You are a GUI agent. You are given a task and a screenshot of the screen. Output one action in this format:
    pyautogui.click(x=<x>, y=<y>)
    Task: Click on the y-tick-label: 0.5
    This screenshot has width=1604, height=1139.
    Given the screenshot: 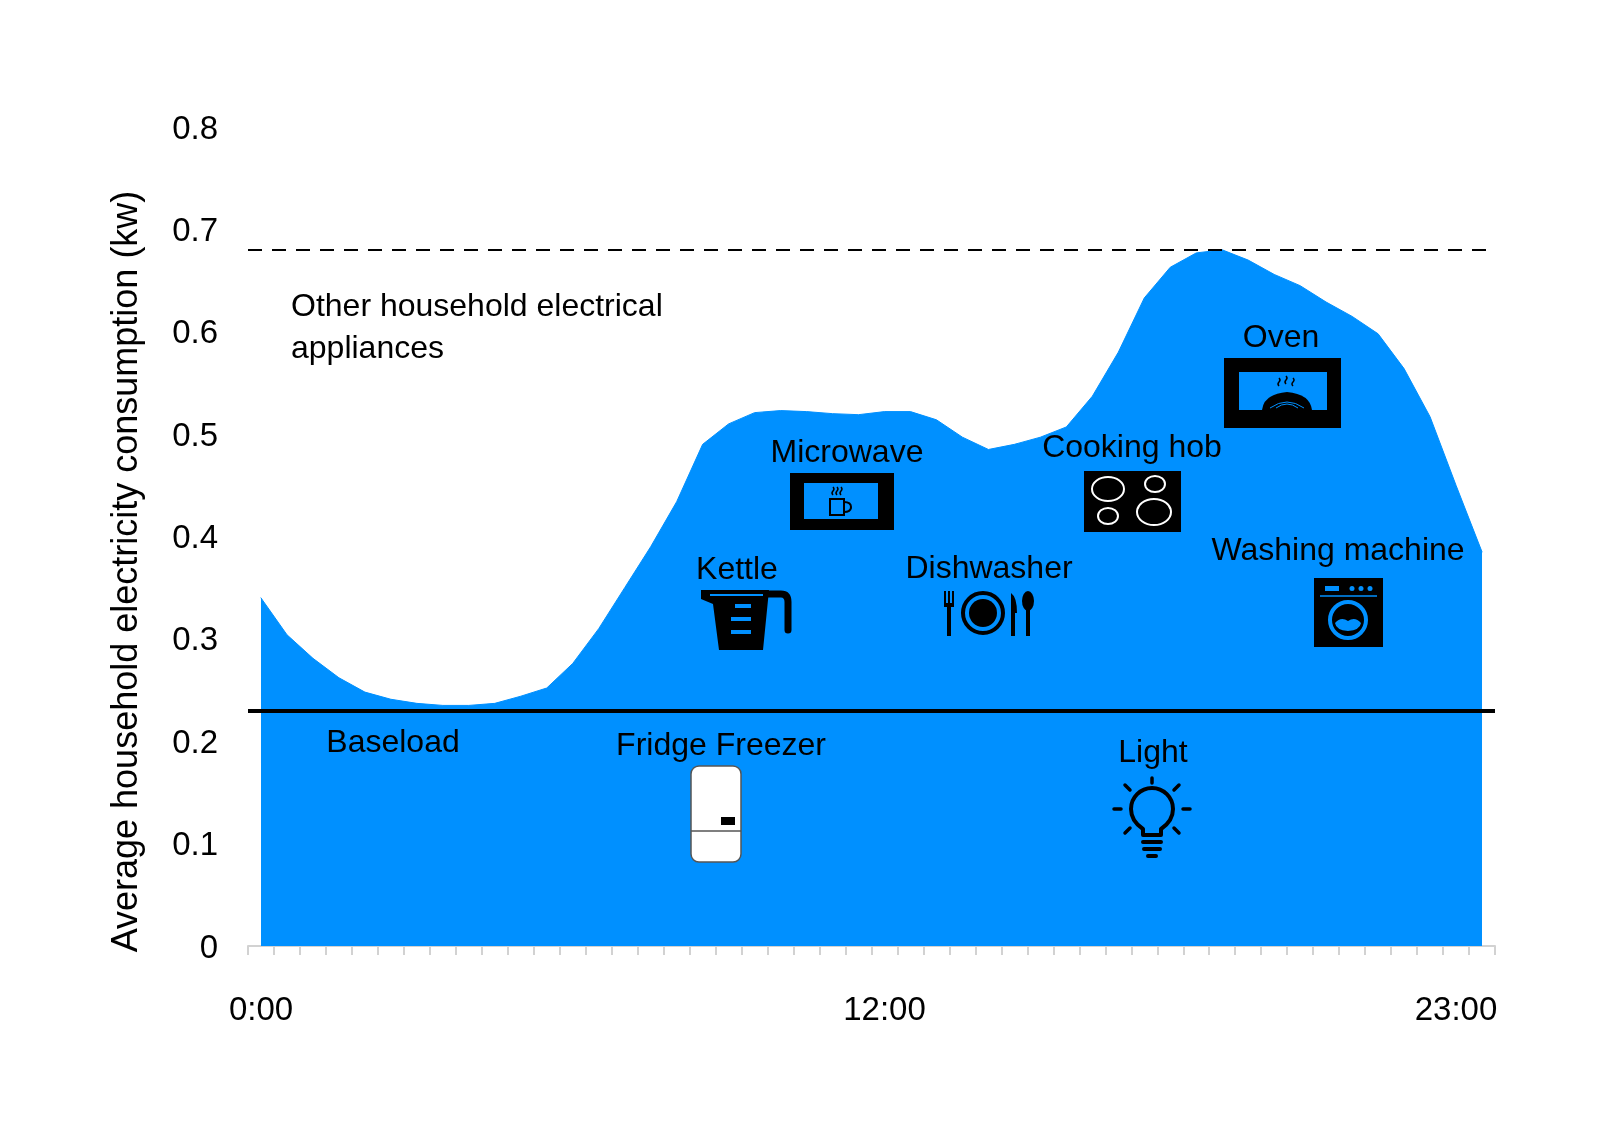 What is the action you would take?
    pyautogui.click(x=195, y=434)
    